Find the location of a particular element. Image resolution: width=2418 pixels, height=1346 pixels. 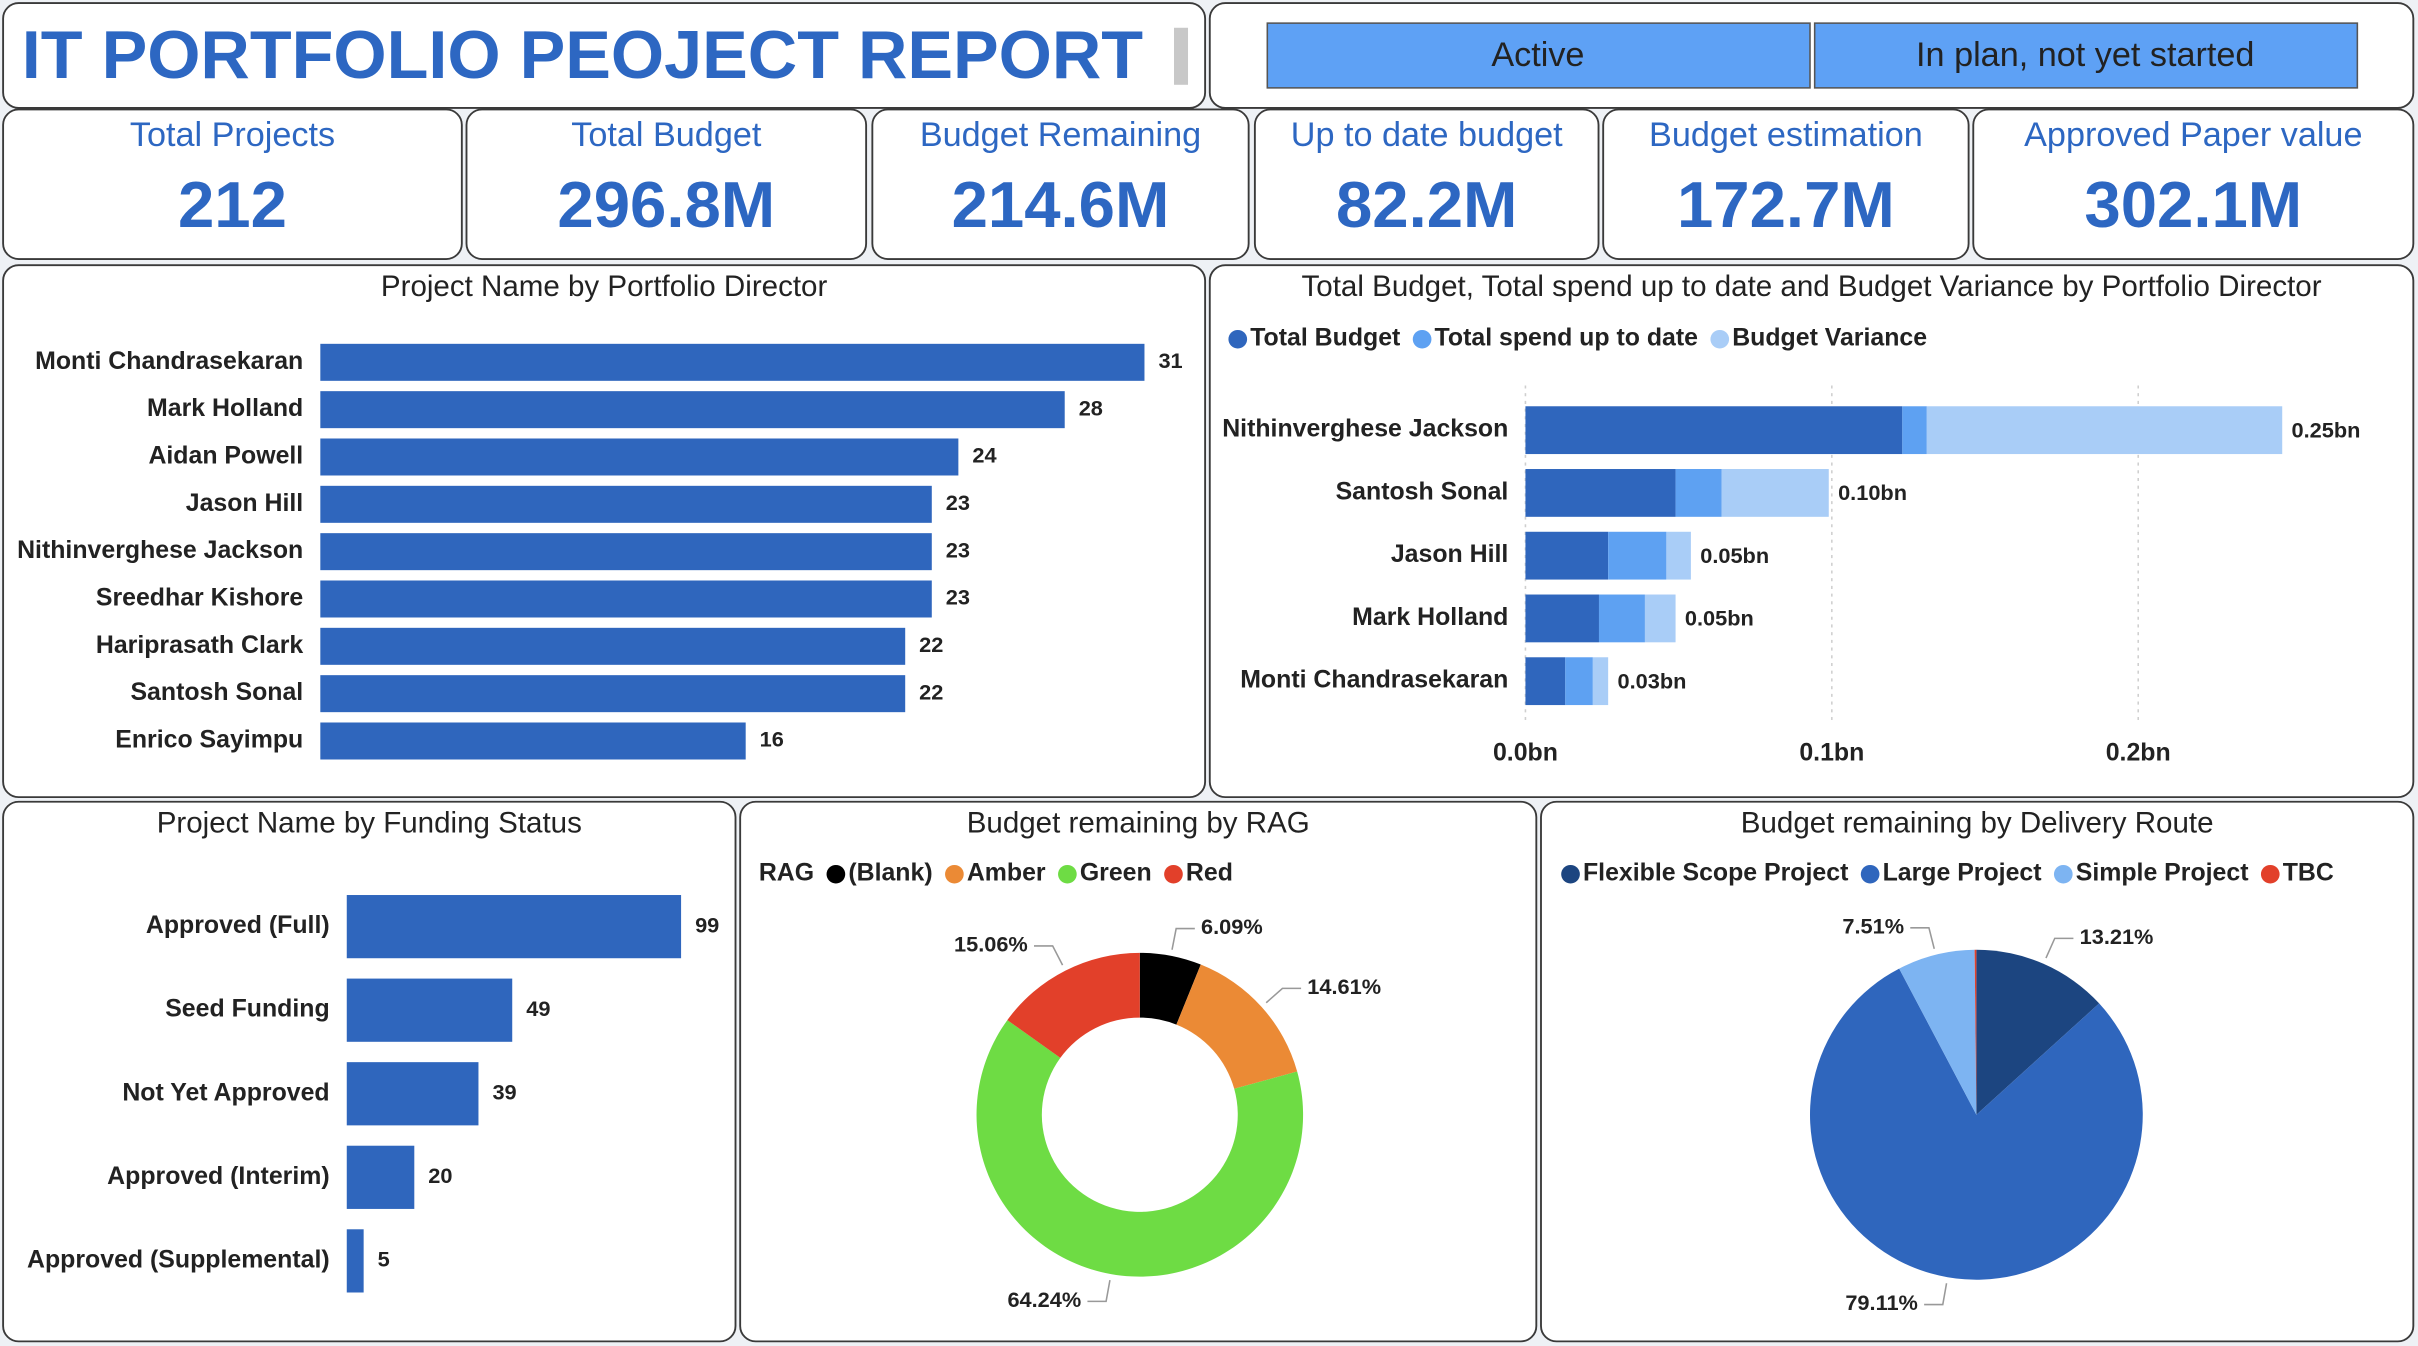

data-label: 22 is located at coordinates (931, 691).